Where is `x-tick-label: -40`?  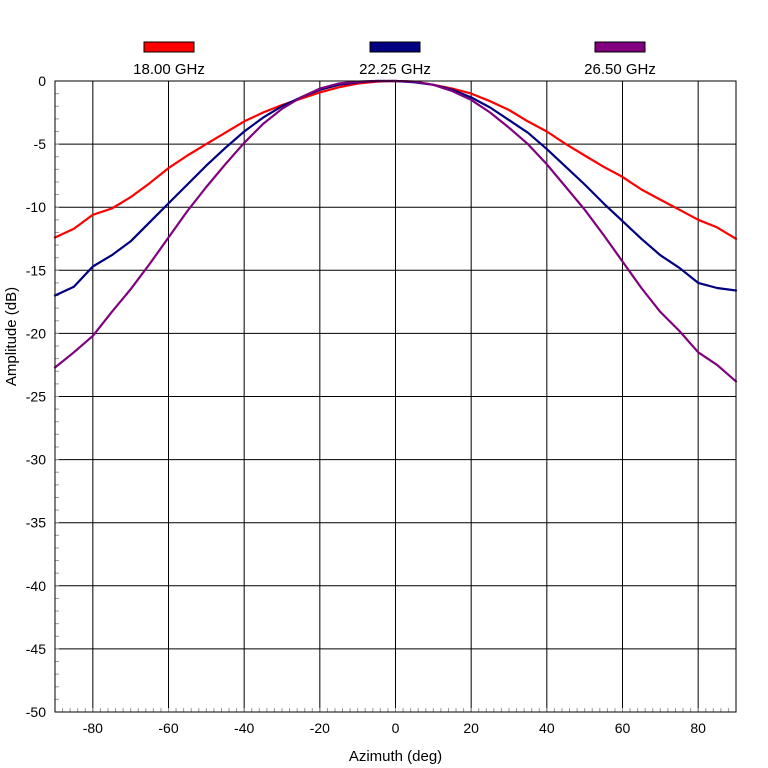 x-tick-label: -40 is located at coordinates (244, 728).